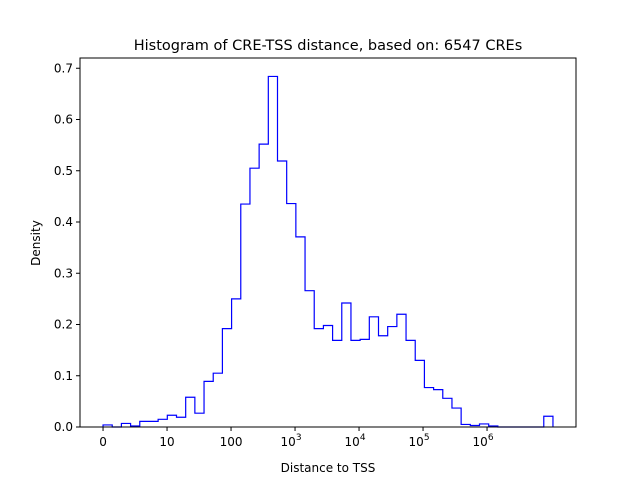  Describe the element at coordinates (483, 441) in the screenshot. I see `x-tick-label: 10⁶` at that location.